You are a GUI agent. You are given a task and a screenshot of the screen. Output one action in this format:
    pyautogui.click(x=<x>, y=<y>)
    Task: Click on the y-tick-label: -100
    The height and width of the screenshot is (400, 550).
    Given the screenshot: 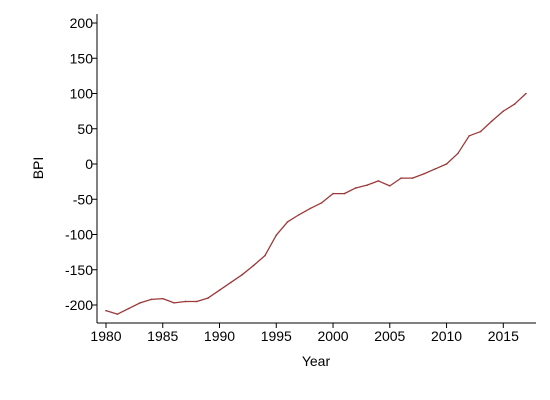 What is the action you would take?
    pyautogui.click(x=79, y=235)
    